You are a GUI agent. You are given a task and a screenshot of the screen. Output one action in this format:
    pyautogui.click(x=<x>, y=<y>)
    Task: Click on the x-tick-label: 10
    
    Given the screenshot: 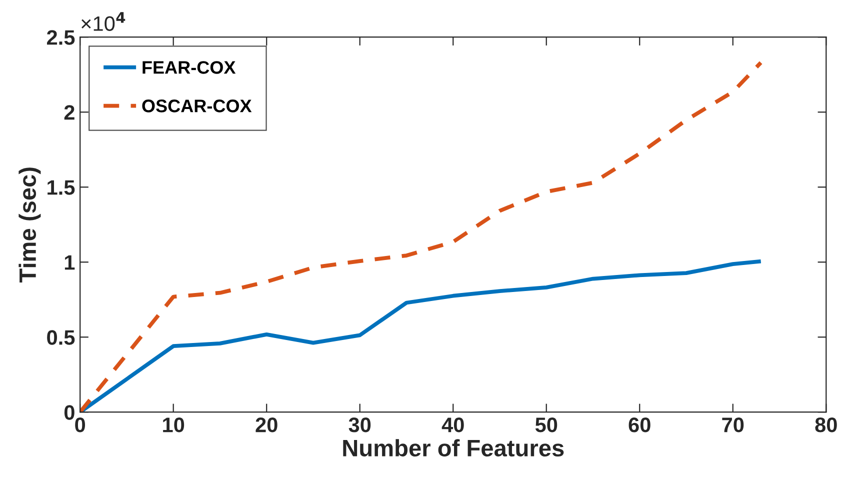 What is the action you would take?
    pyautogui.click(x=173, y=425)
    